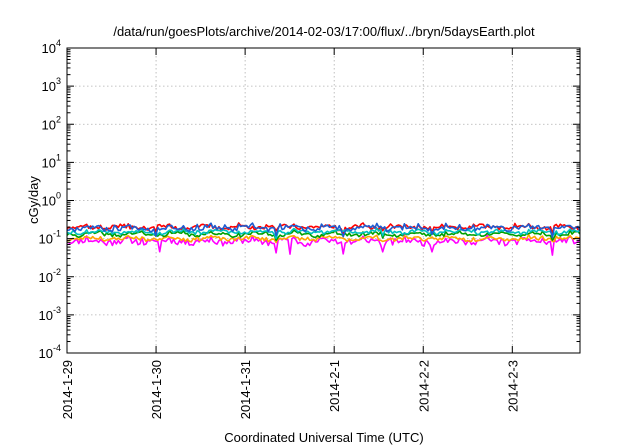  What do you see at coordinates (51, 123) in the screenshot?
I see `y-tick-label: 10²` at bounding box center [51, 123].